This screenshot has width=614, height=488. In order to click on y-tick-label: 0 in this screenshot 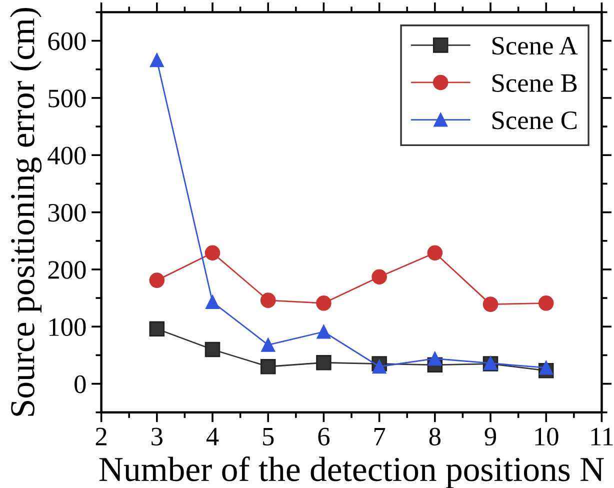, I will do `click(80, 384)`.